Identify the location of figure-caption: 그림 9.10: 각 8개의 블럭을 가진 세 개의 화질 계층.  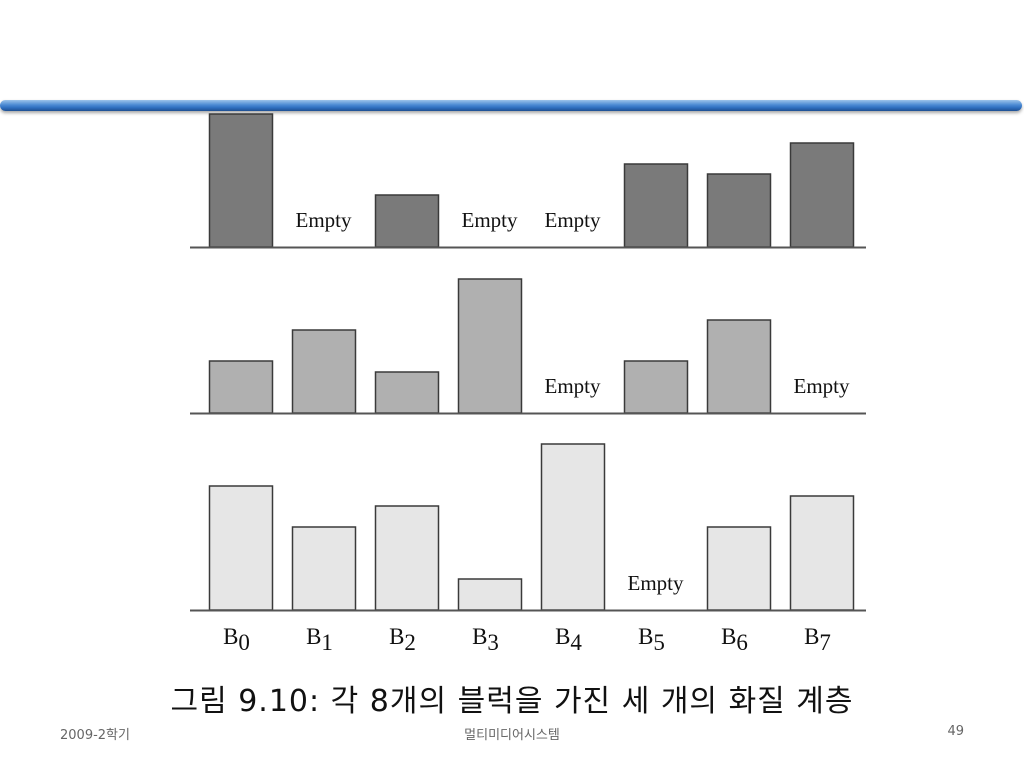
(512, 701).